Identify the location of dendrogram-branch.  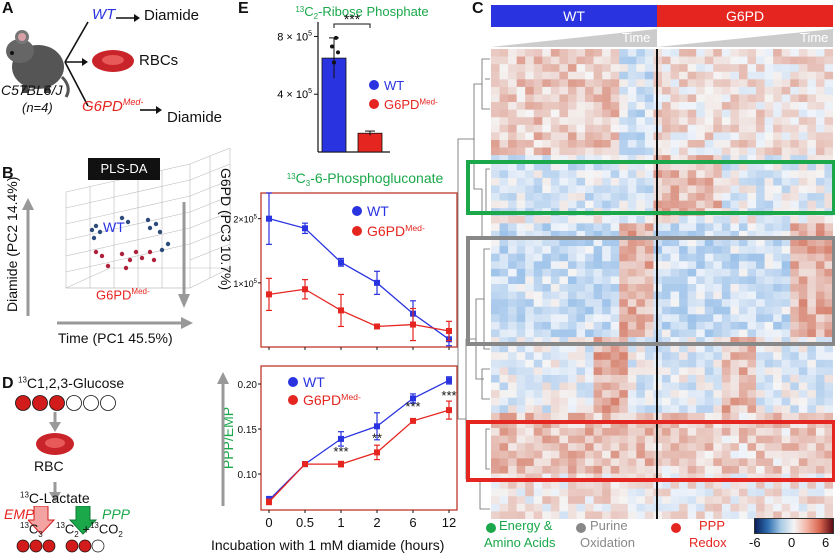
(477, 136).